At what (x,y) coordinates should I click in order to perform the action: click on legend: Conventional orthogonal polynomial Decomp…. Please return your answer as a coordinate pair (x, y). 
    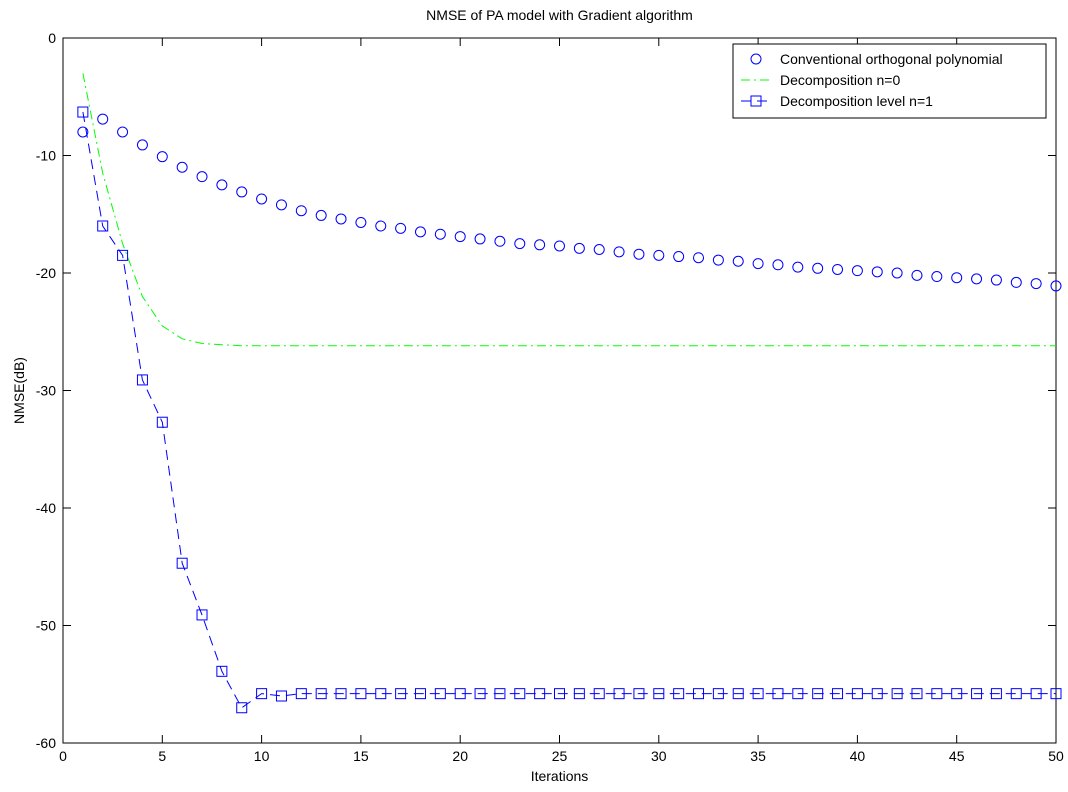
    Looking at the image, I should click on (889, 81).